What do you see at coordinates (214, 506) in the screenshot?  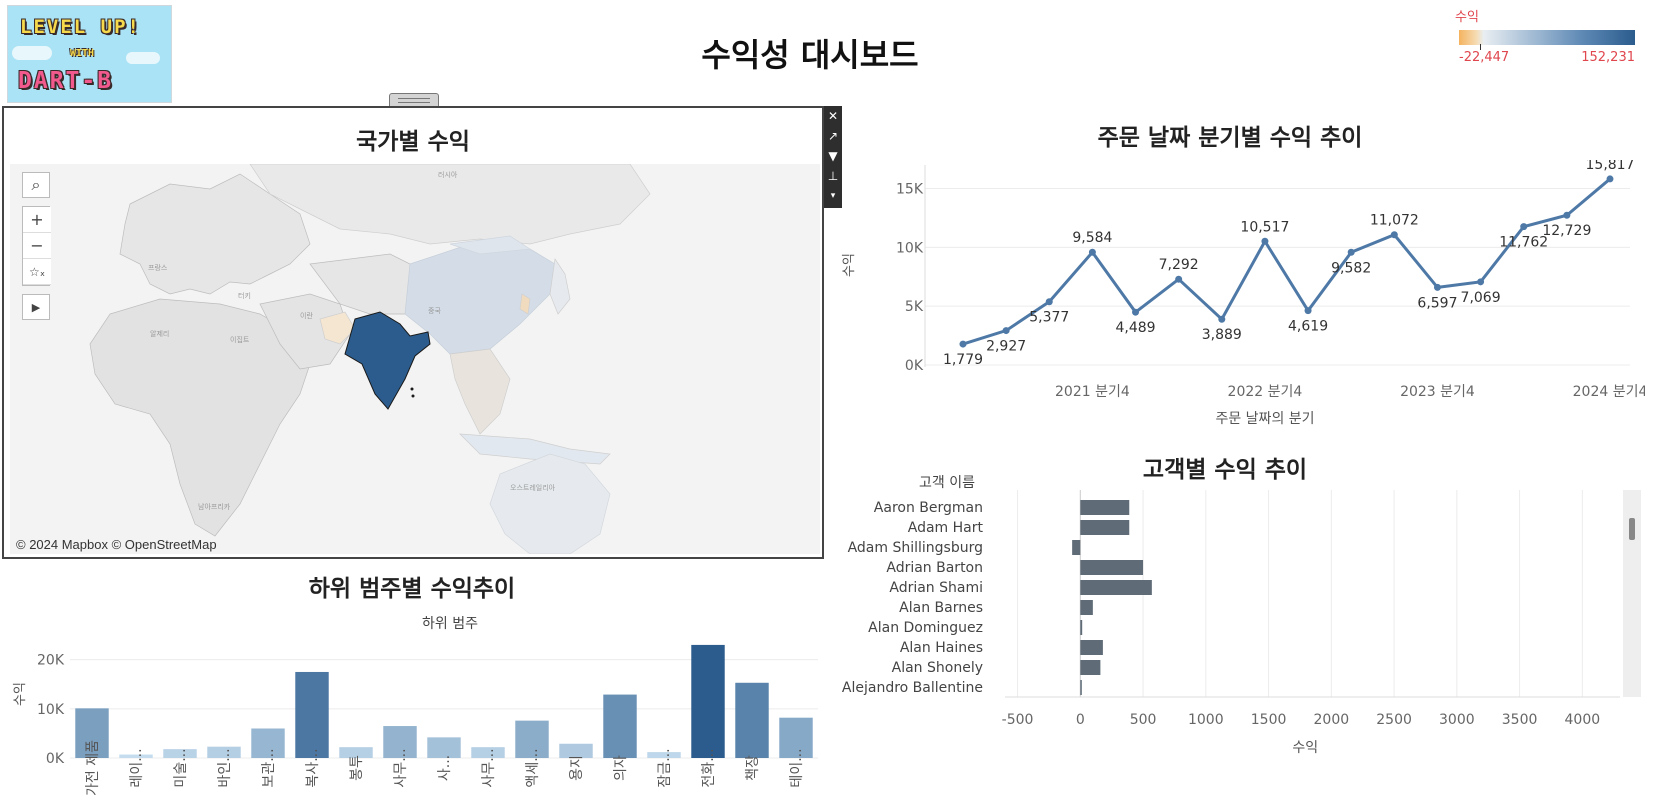 I see `svg-text: 남아프리카` at bounding box center [214, 506].